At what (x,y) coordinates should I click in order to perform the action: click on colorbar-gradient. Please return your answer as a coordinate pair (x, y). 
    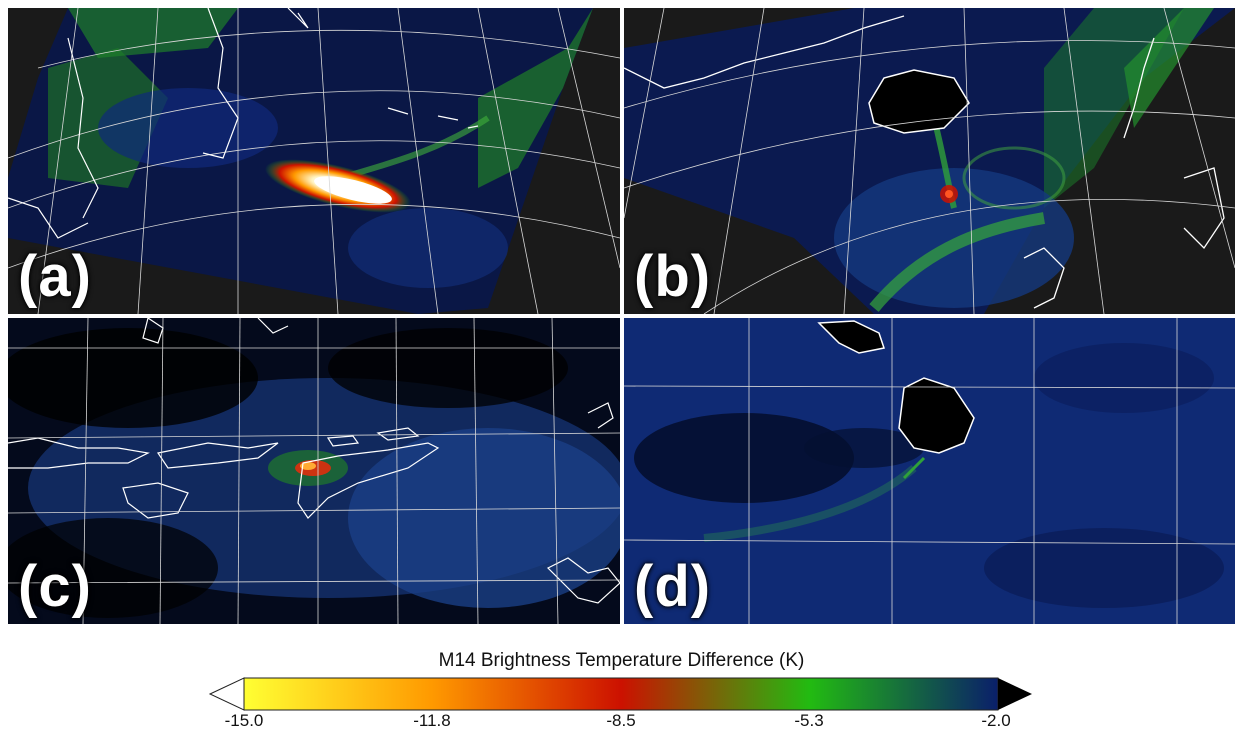
    Looking at the image, I should click on (621, 694).